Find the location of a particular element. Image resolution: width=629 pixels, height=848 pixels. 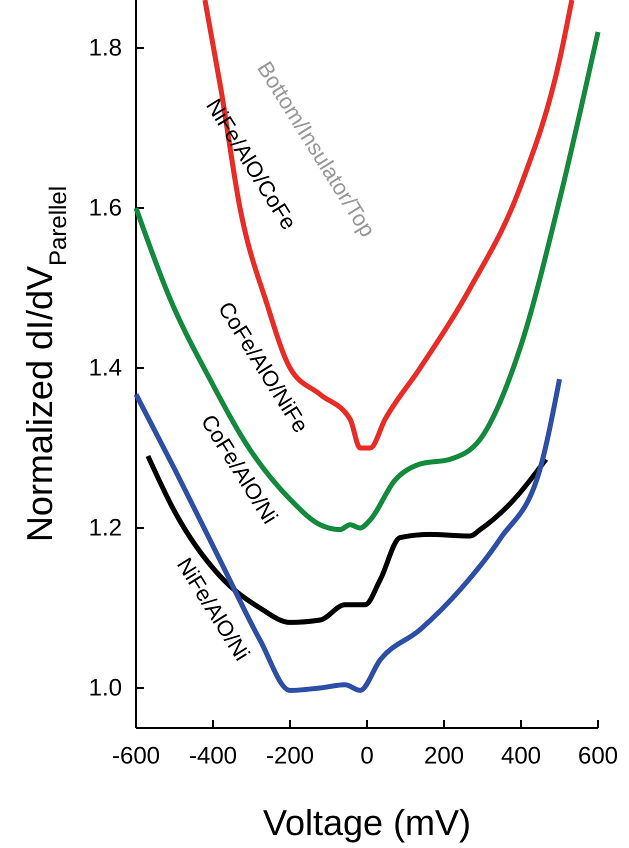

y-tick-label: 1.4 is located at coordinates (105, 368).